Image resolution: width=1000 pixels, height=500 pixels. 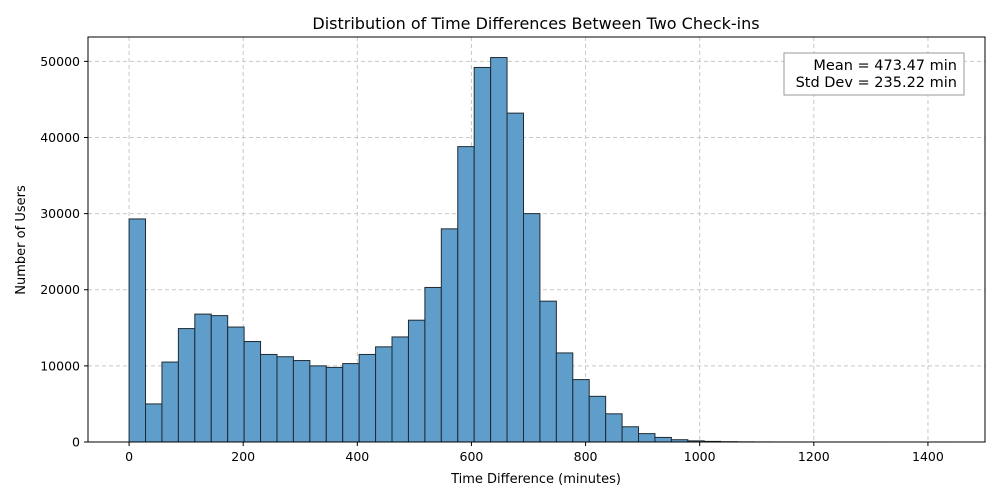 What do you see at coordinates (129, 456) in the screenshot?
I see `x-tick-label-0: 0` at bounding box center [129, 456].